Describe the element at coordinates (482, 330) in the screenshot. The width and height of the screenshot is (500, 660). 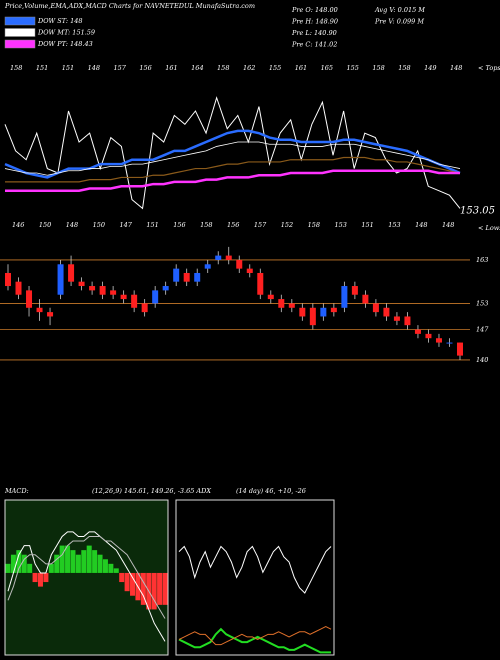
I see `y-tick-label: 147` at that location.